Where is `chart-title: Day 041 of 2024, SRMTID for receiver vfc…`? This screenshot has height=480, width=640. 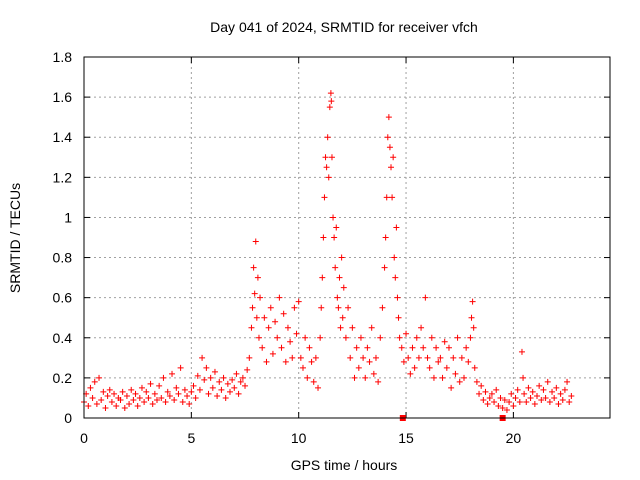 chart-title: Day 041 of 2024, SRMTID for receiver vfc… is located at coordinates (344, 27).